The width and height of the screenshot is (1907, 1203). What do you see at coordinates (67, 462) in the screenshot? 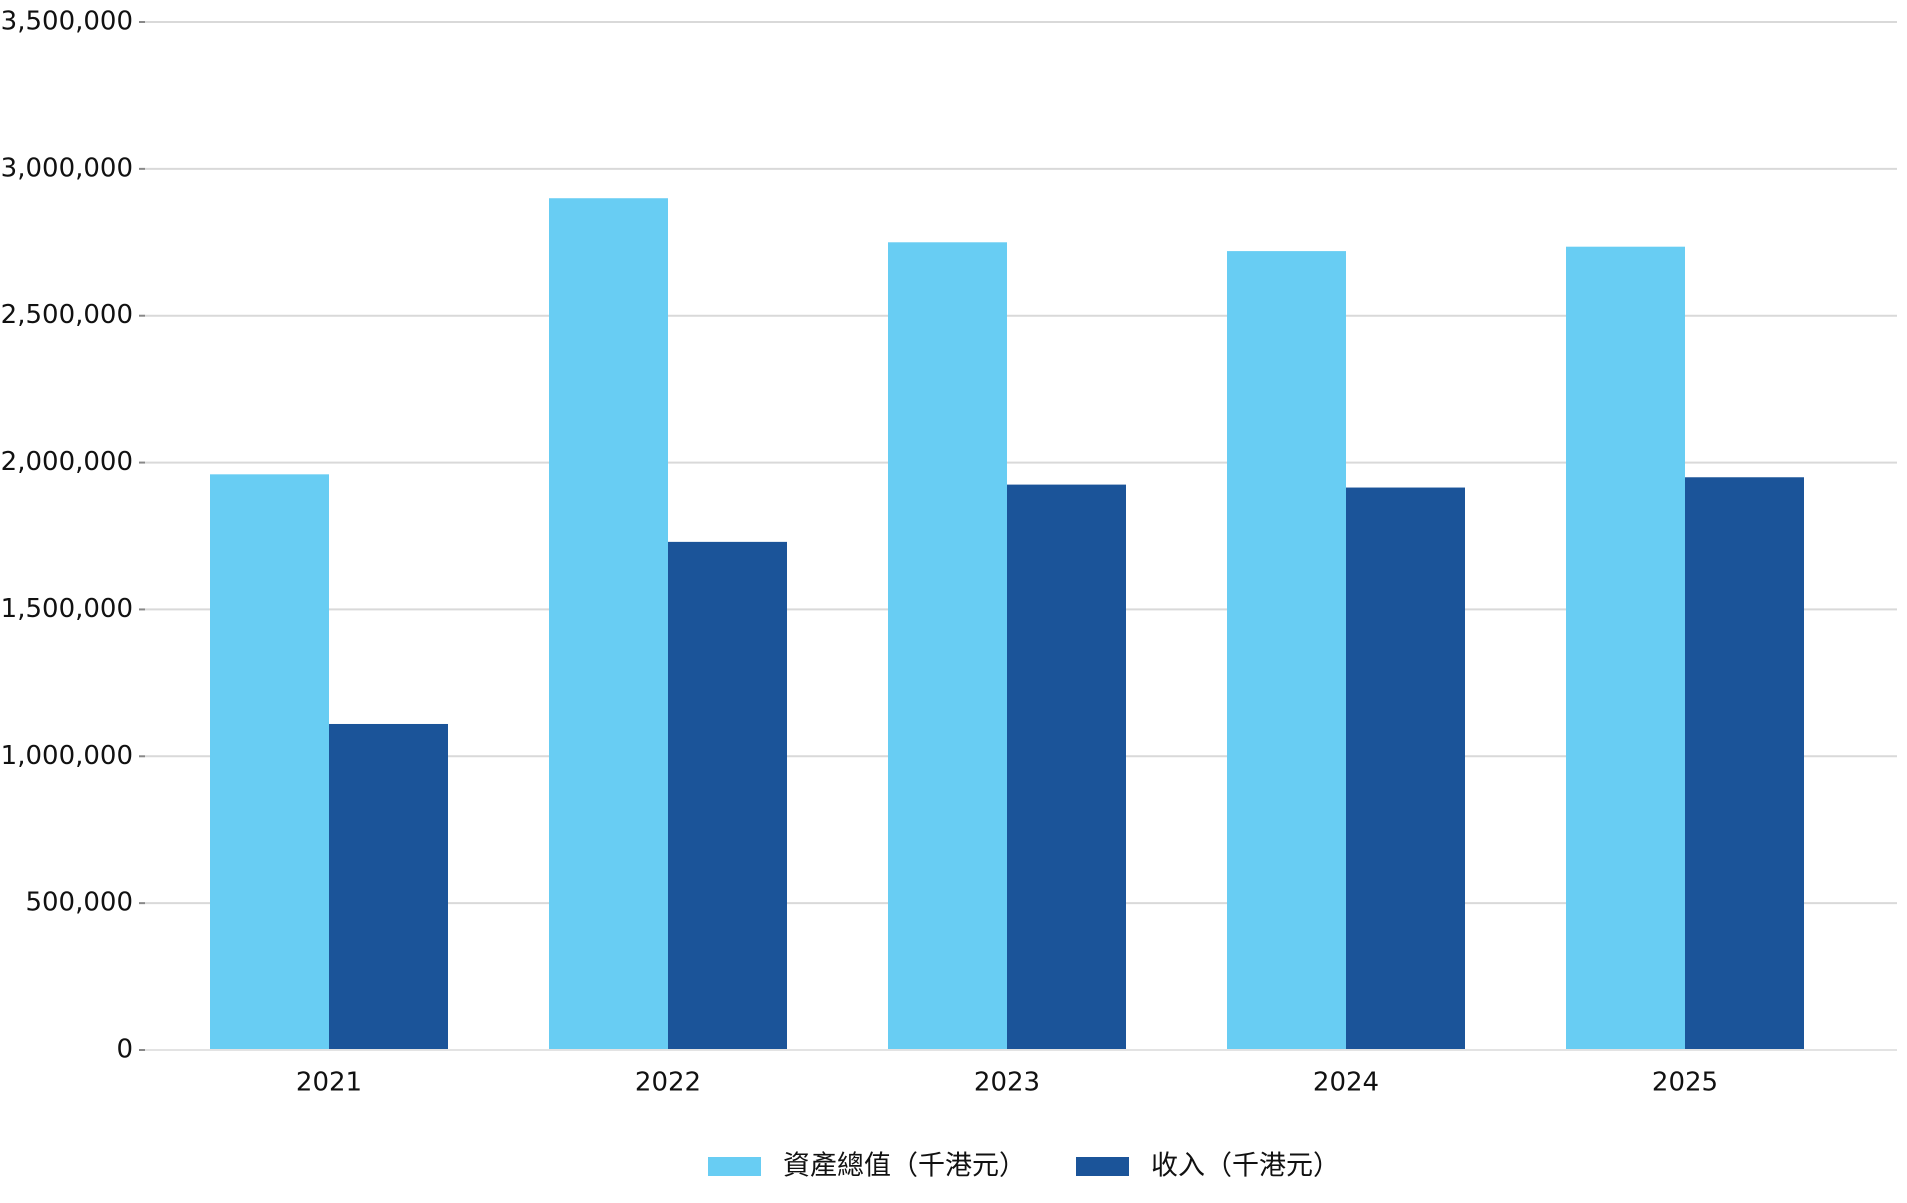
I see `y-tick-label: 2,000,000` at bounding box center [67, 462].